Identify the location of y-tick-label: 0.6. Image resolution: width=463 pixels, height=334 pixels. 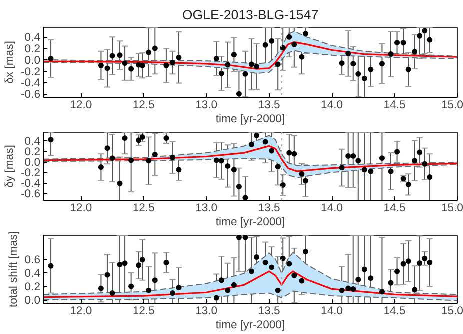
(32, 260).